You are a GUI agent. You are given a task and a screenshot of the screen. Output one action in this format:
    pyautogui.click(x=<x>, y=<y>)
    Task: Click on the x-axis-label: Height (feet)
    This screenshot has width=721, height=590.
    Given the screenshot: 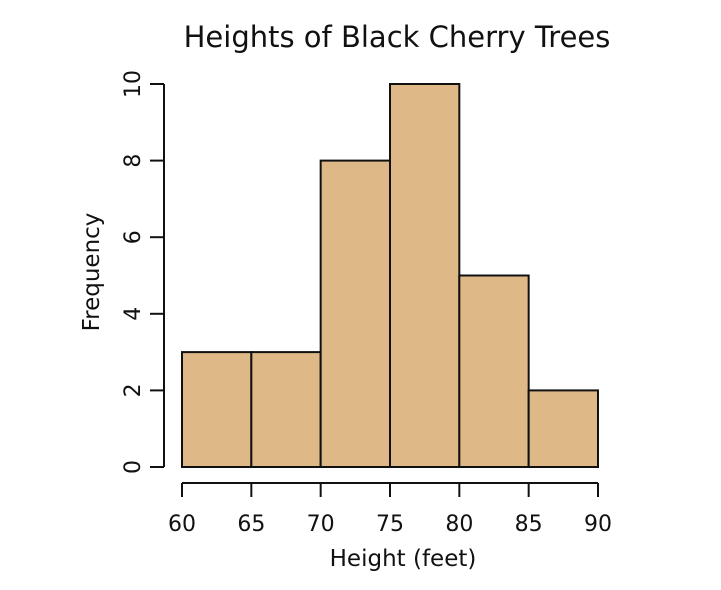 What is the action you would take?
    pyautogui.click(x=403, y=559)
    